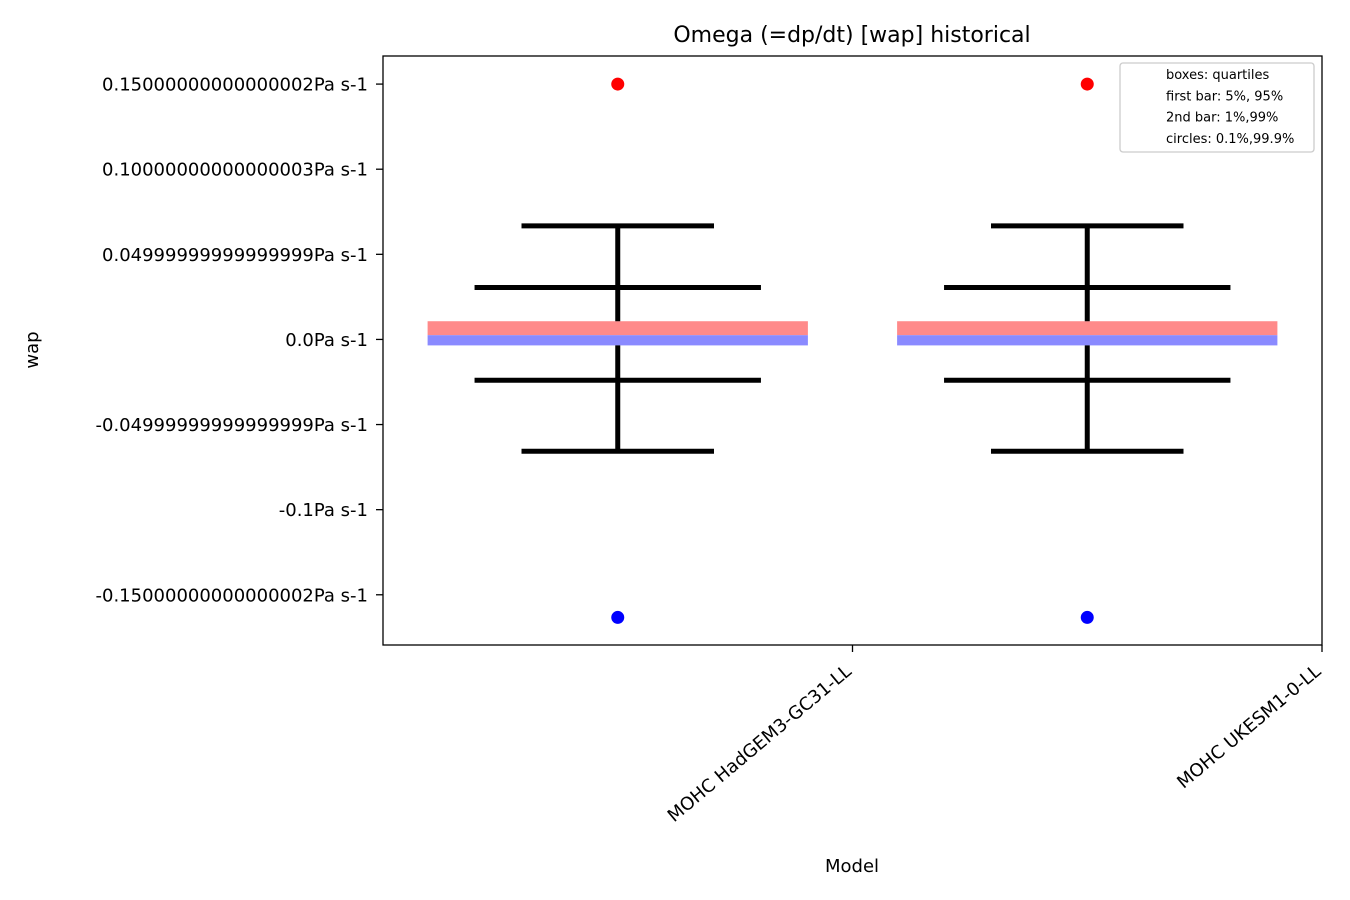  I want to click on y-axis-label: wap, so click(32, 349).